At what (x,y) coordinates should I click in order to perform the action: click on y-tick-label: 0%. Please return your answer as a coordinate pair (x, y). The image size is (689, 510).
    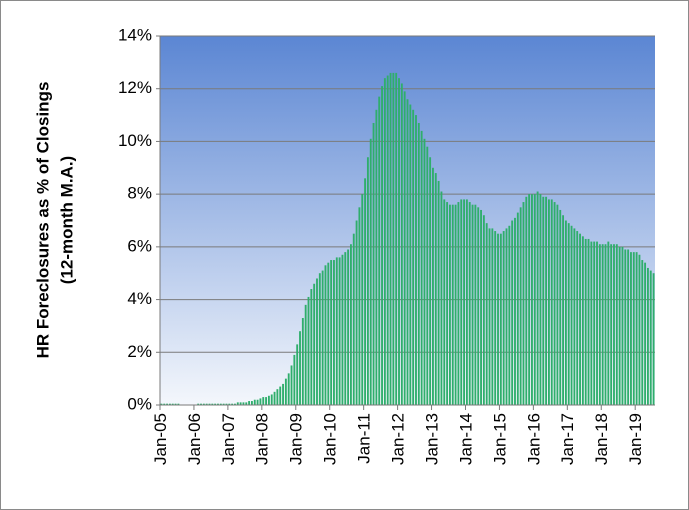
    Looking at the image, I should click on (139, 403).